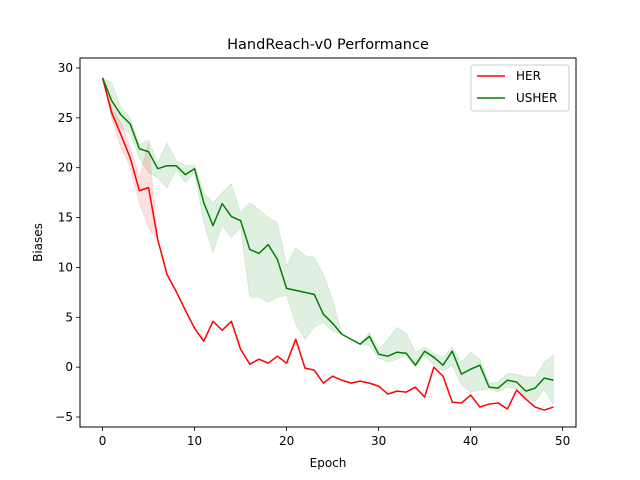  What do you see at coordinates (328, 45) in the screenshot?
I see `chart-title: HandReach-v0 Performance` at bounding box center [328, 45].